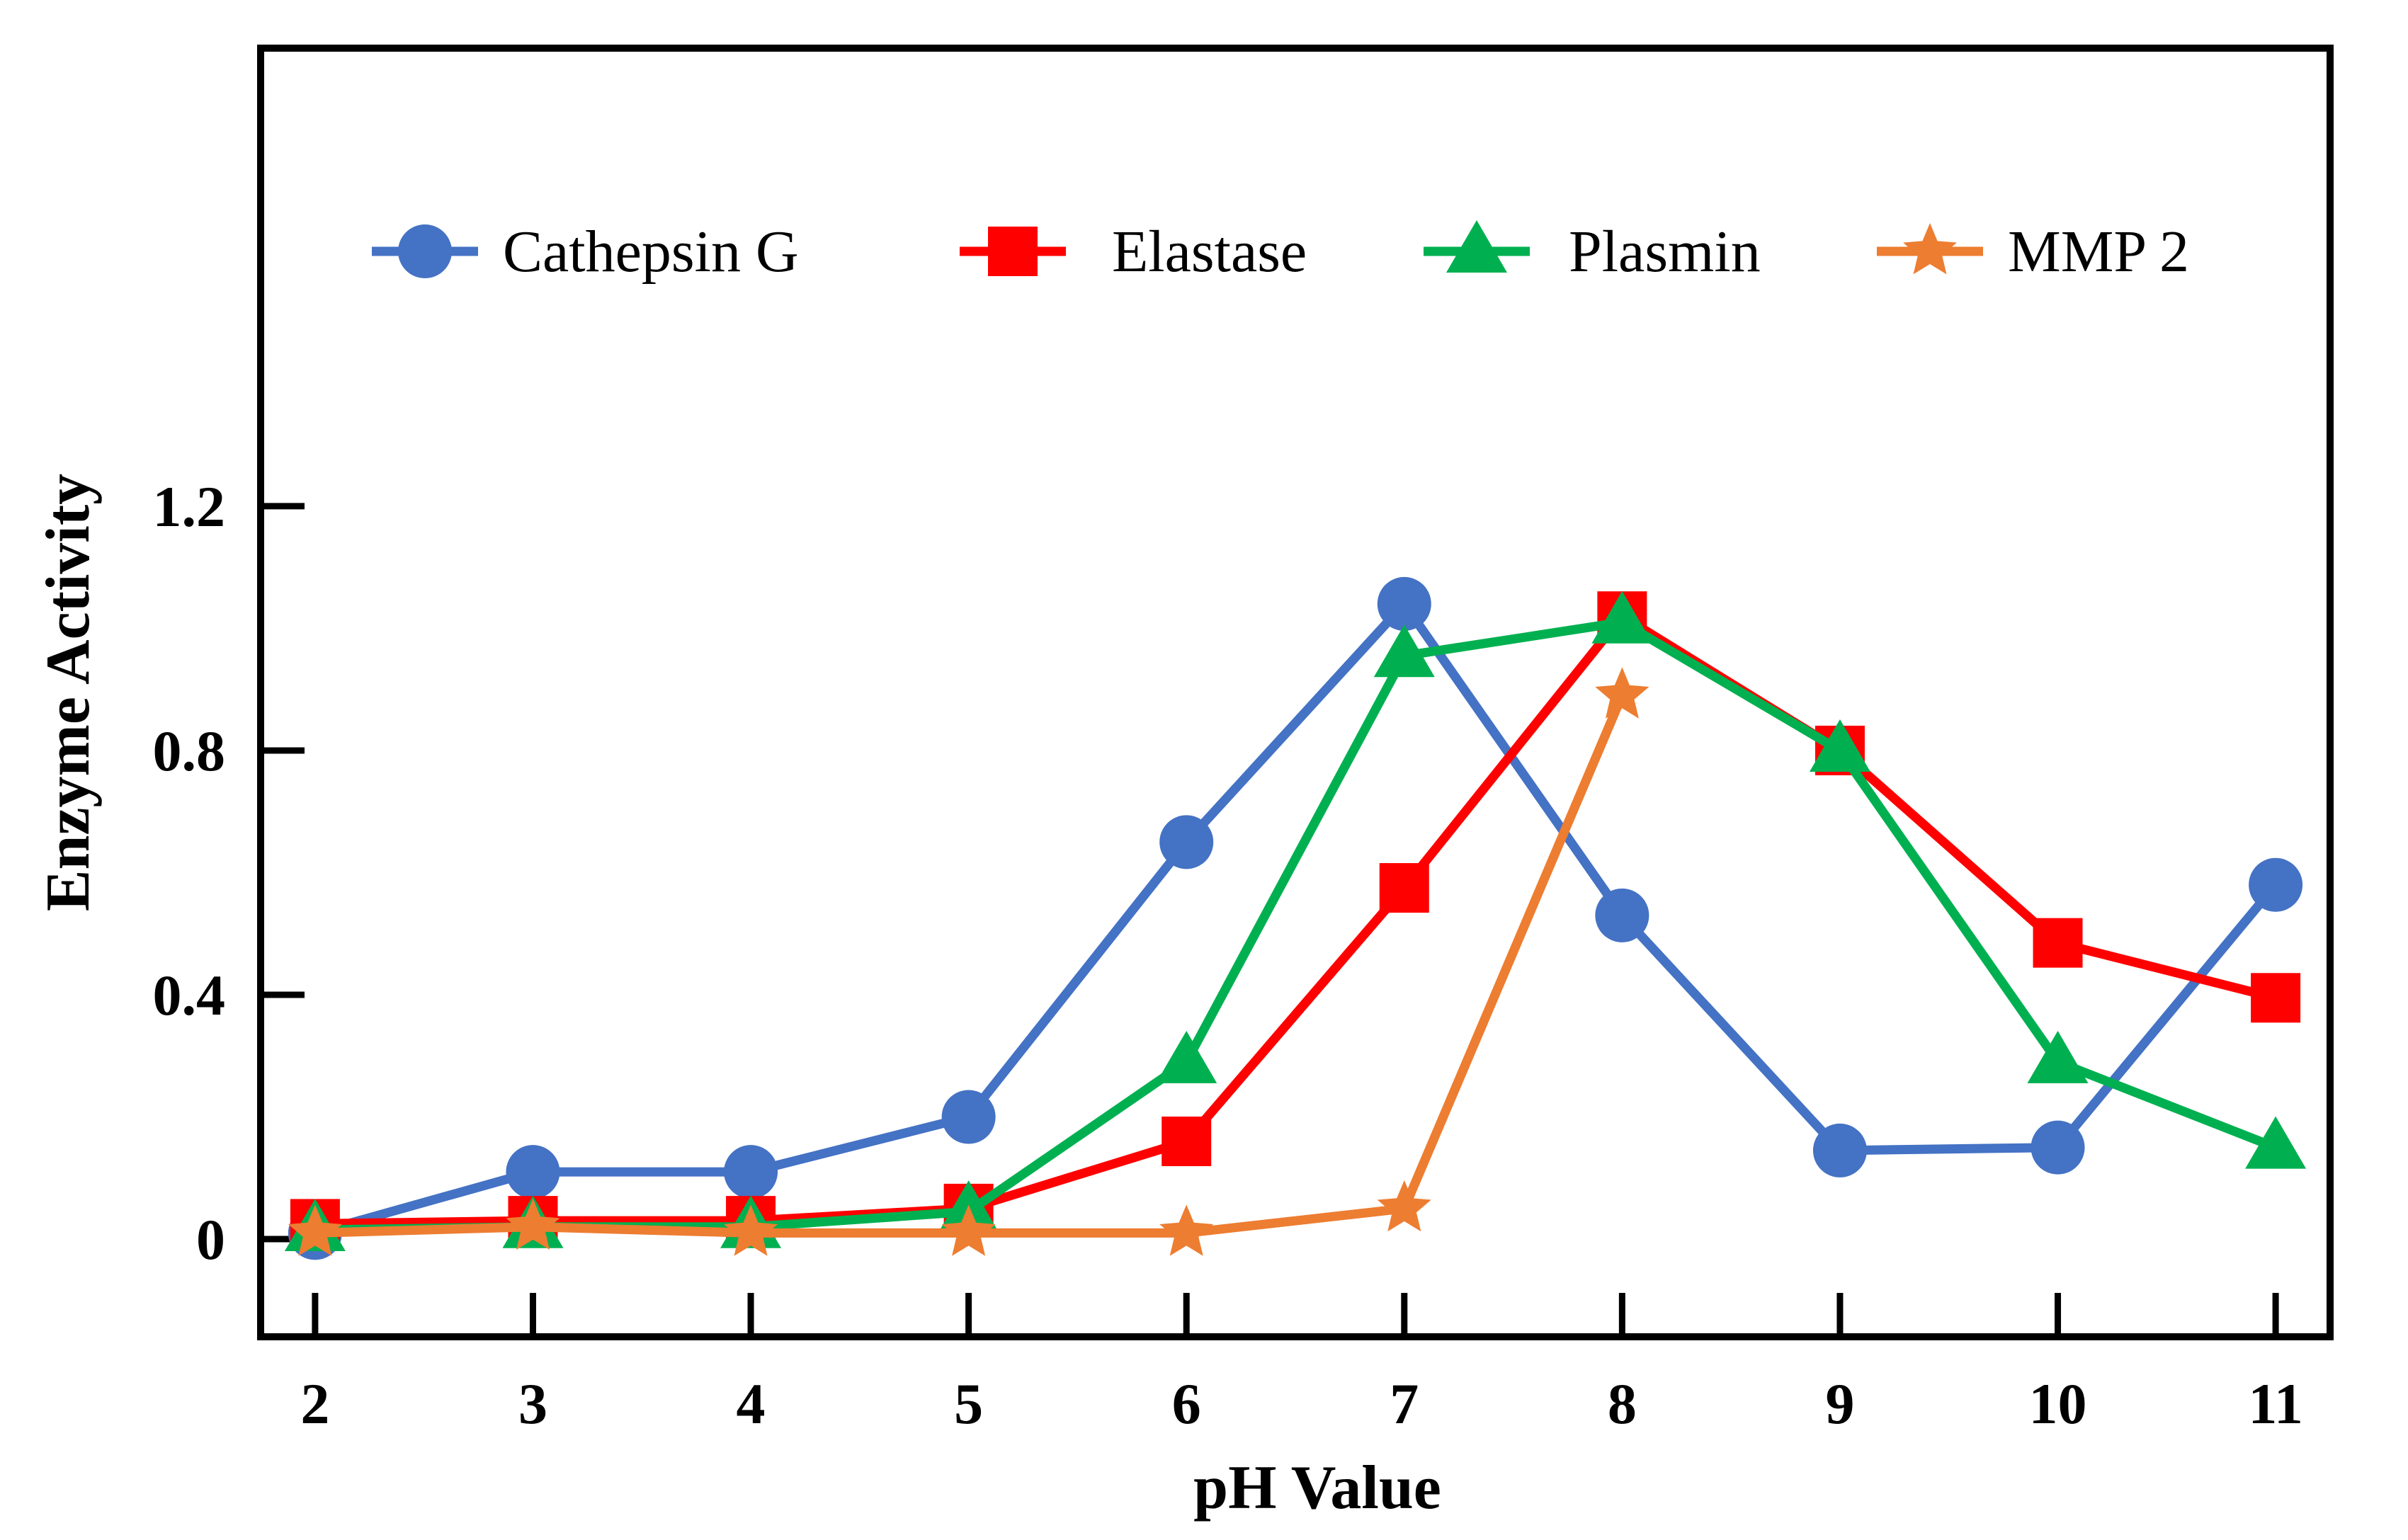  What do you see at coordinates (532, 1404) in the screenshot?
I see `x-tick-label: 3` at bounding box center [532, 1404].